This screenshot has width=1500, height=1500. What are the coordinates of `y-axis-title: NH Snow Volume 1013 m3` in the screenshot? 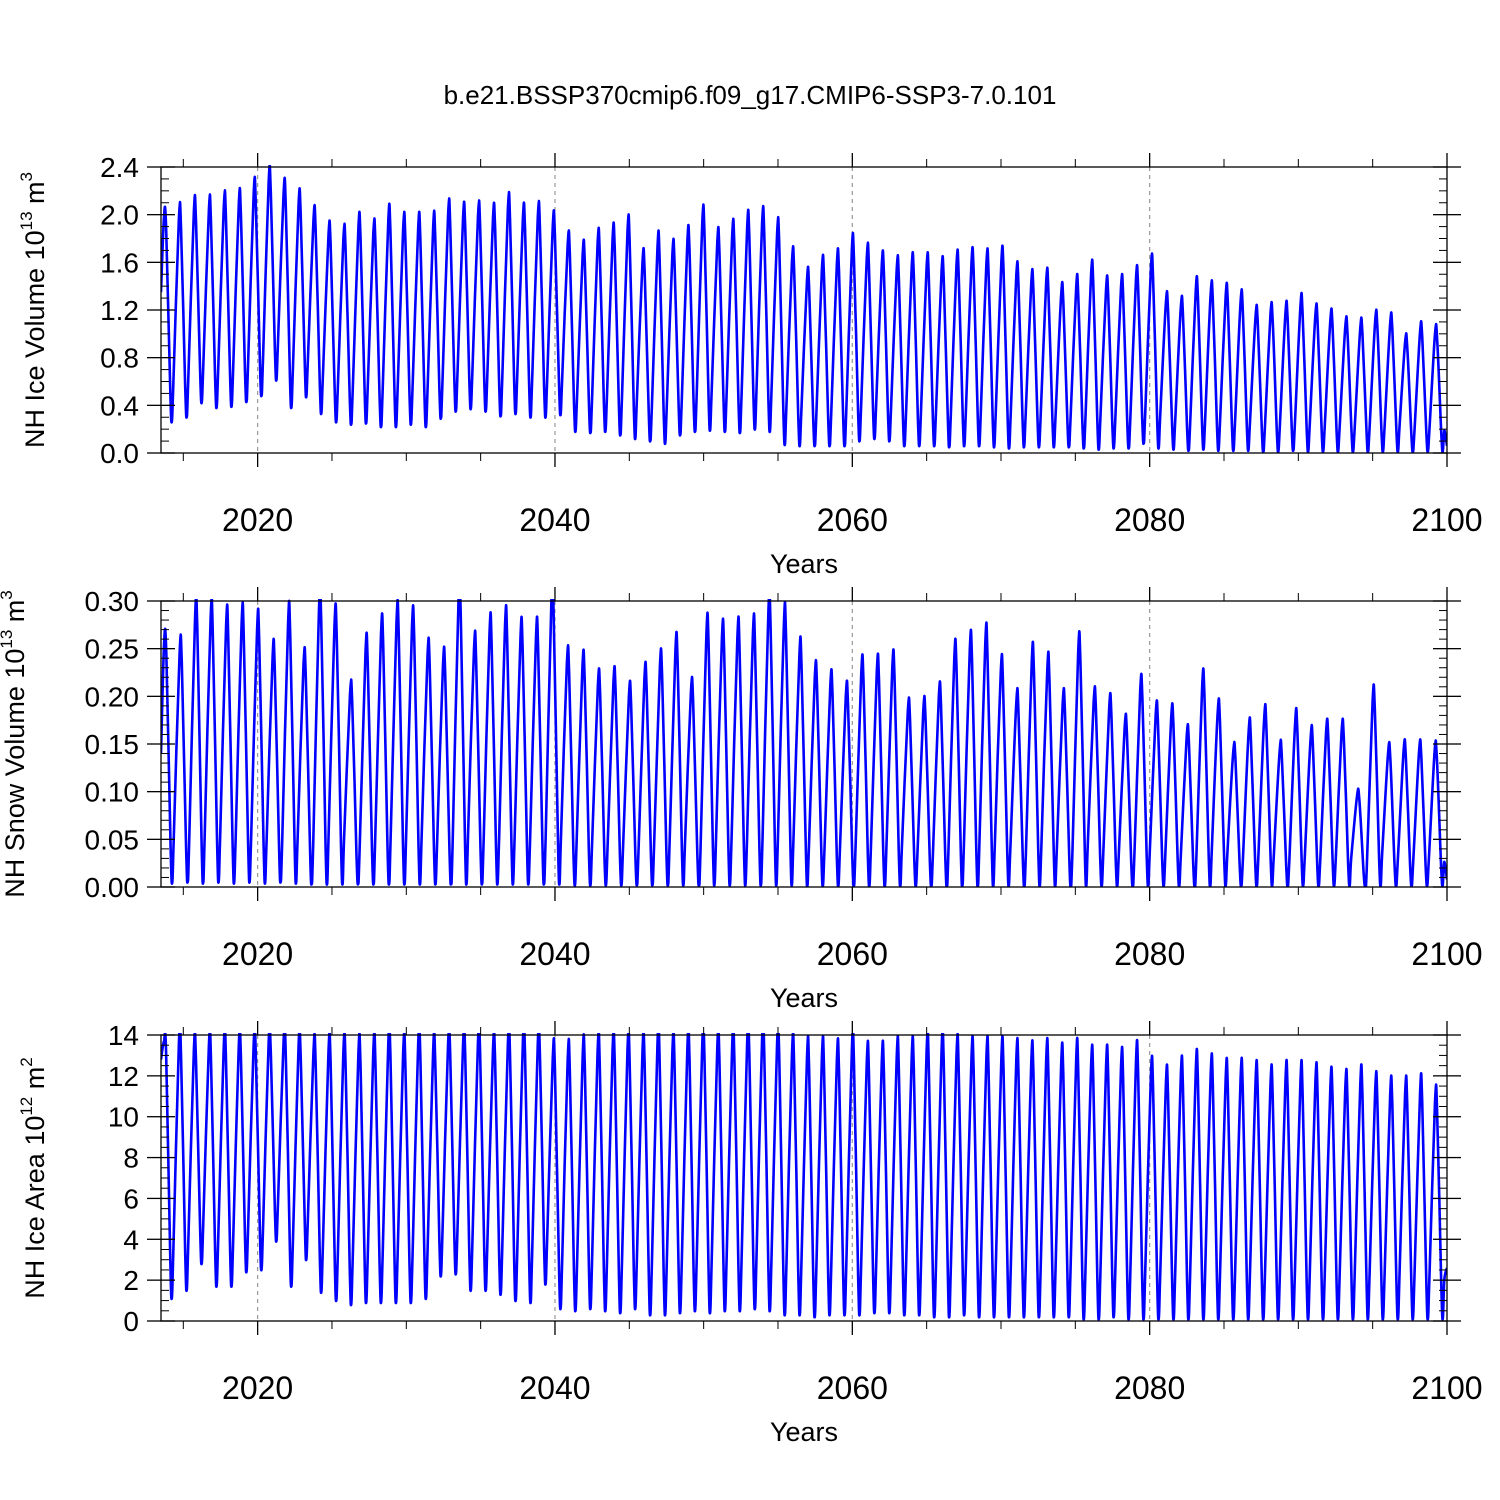 It's located at (15, 744).